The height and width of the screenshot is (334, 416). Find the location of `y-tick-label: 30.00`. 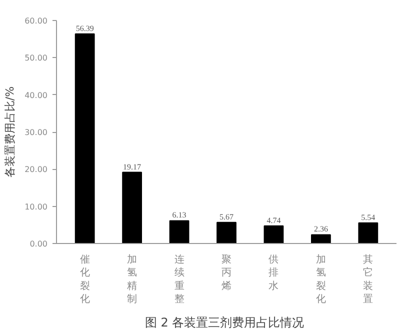

y-tick-label: 30.00 is located at coordinates (36, 132).